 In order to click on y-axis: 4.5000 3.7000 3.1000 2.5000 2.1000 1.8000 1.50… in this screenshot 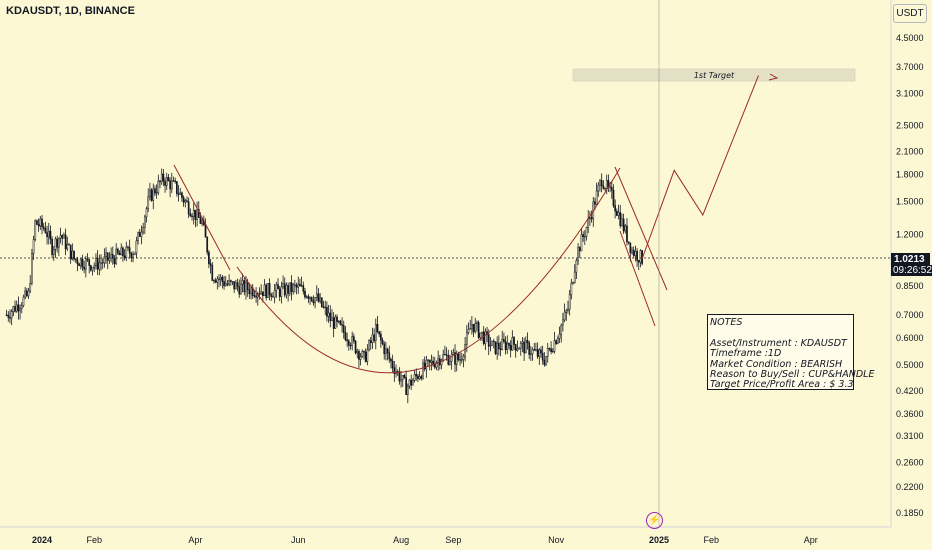, I will do `click(907, 263)`.